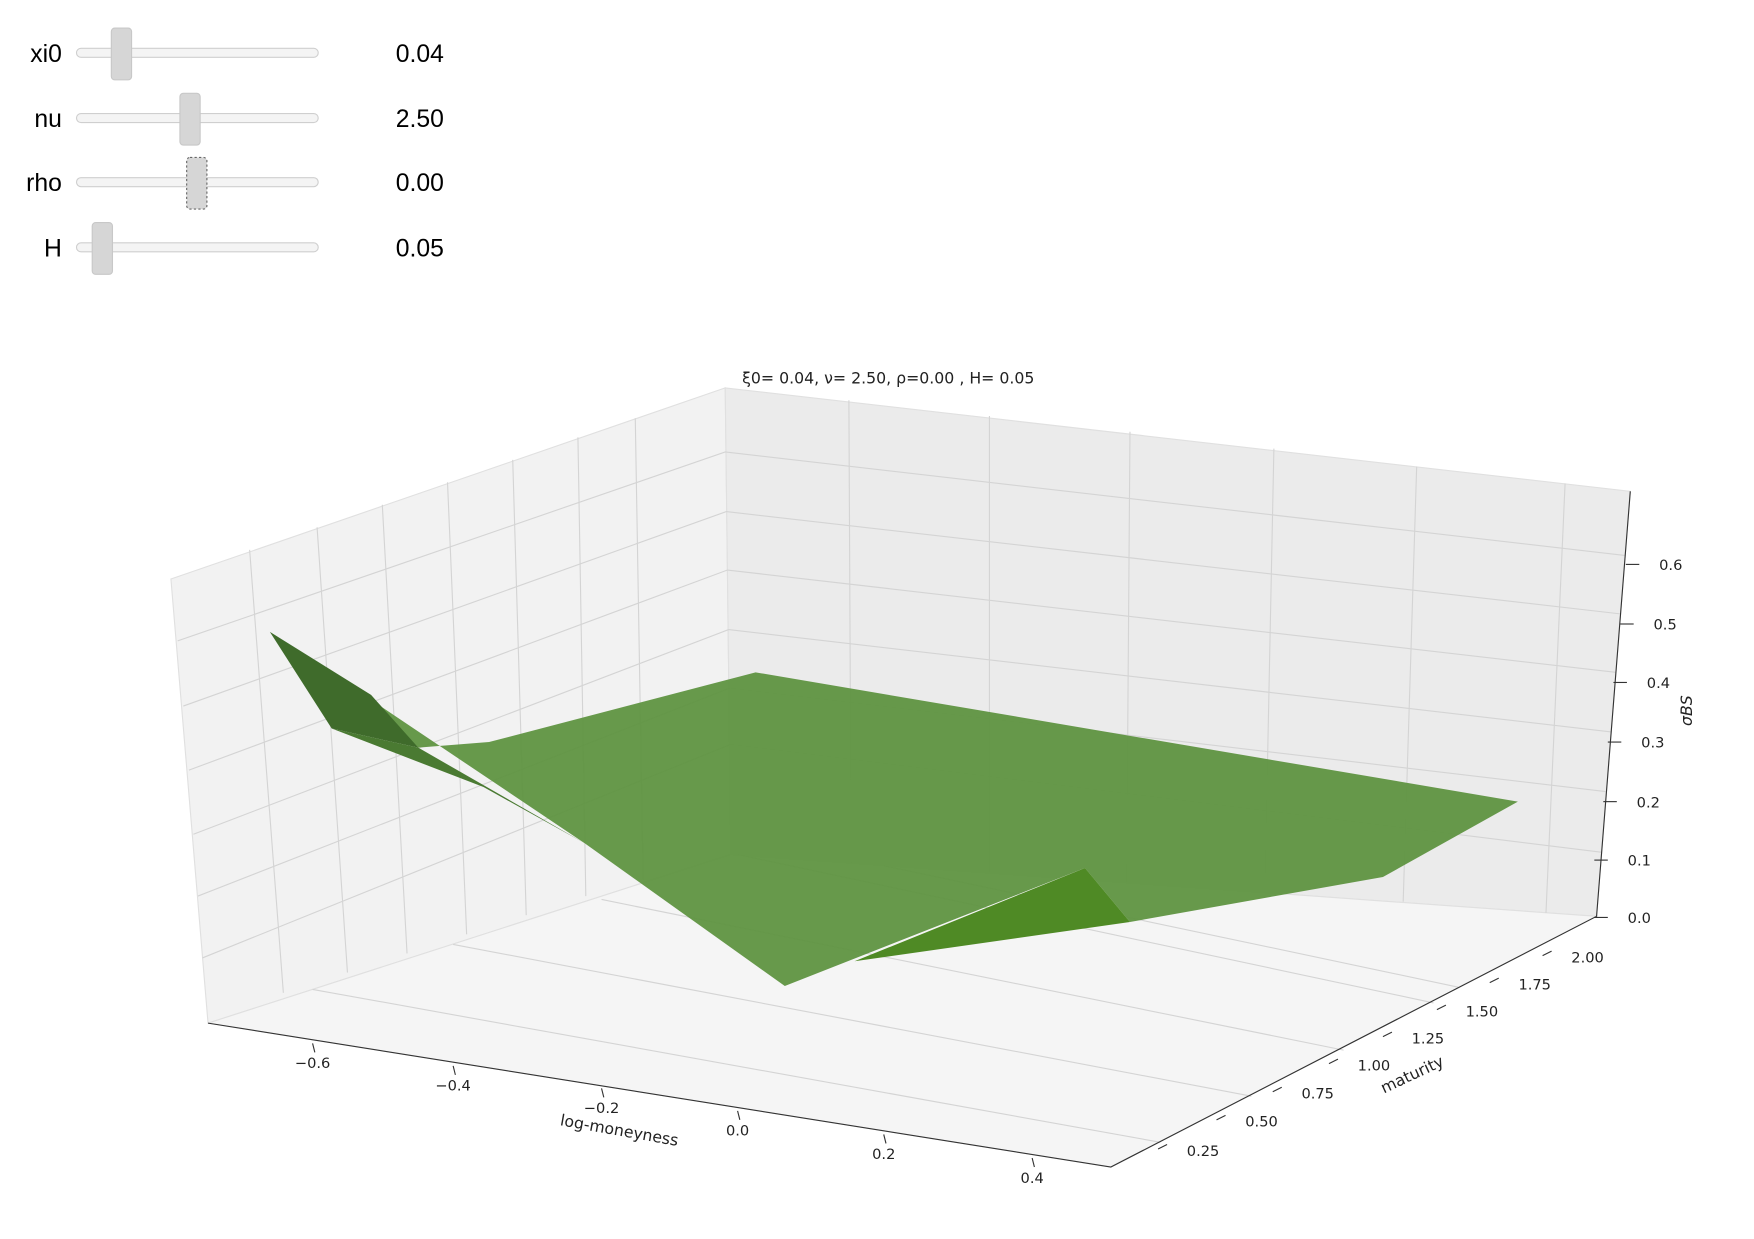 The height and width of the screenshot is (1239, 1754). I want to click on slider-value: 0.00, so click(420, 183).